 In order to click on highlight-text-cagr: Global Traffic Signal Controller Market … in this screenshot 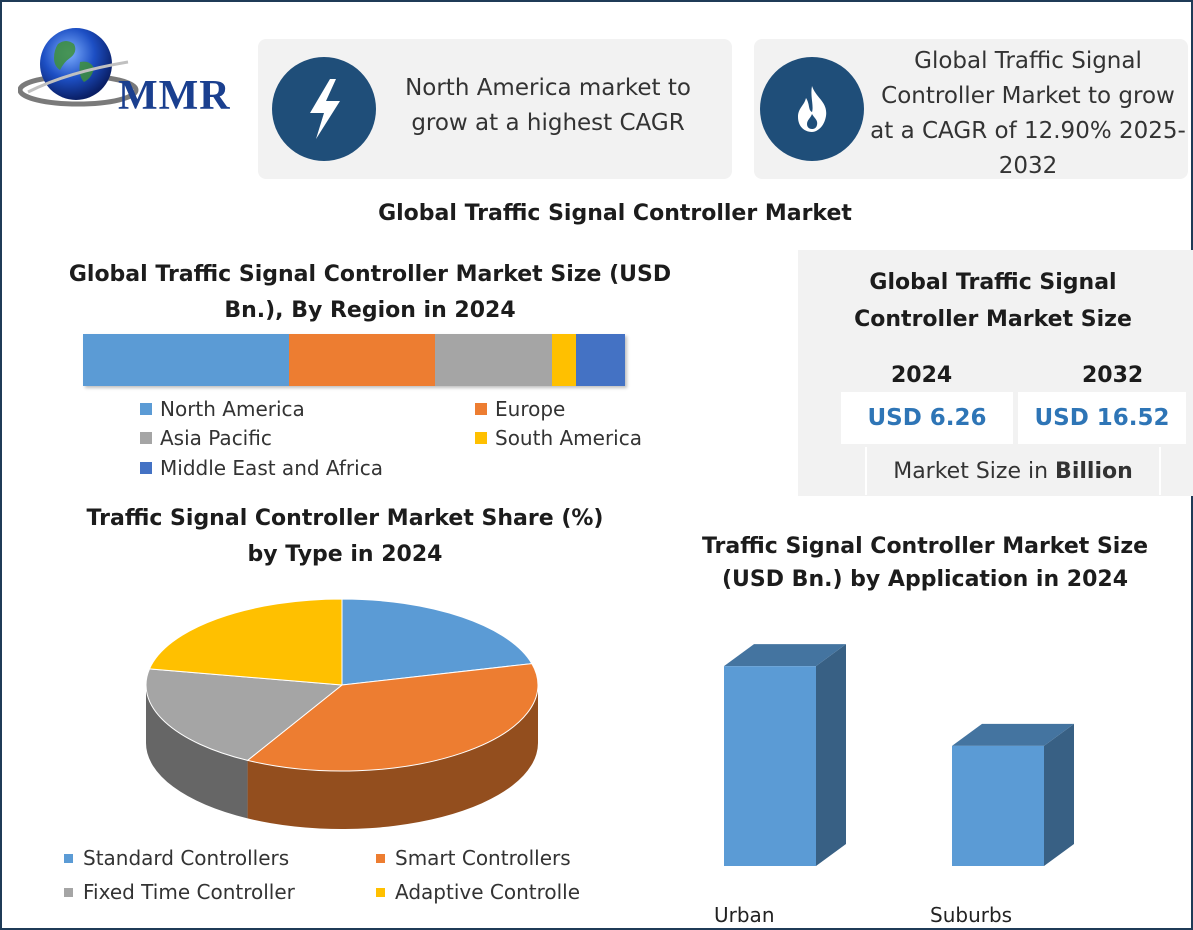, I will do `click(1028, 113)`.